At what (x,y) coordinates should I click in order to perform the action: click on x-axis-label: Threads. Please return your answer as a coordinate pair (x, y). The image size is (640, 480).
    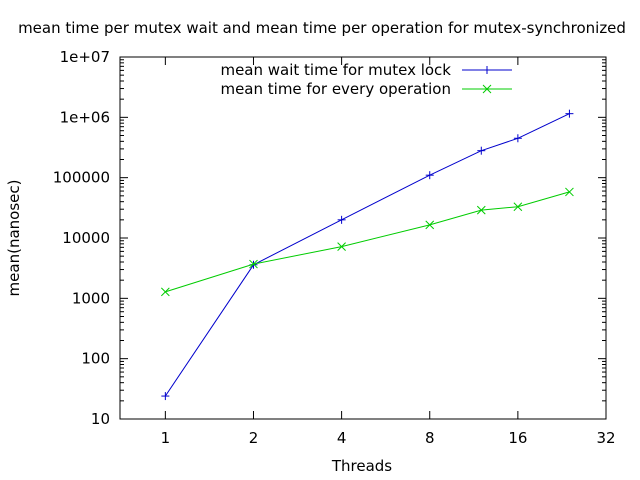
    Looking at the image, I should click on (361, 466).